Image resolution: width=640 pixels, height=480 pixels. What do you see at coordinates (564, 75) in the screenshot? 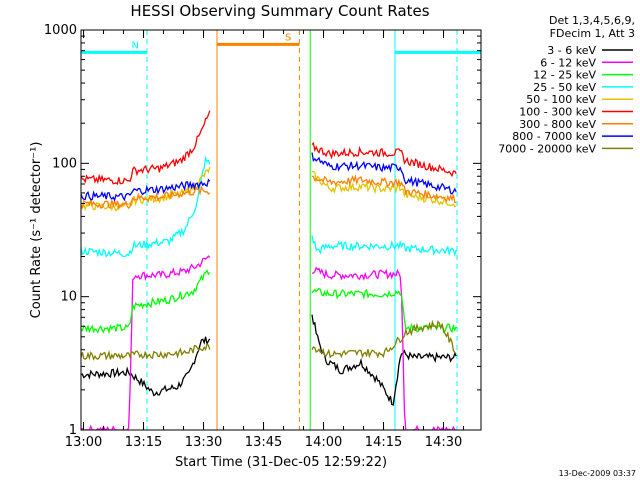
I see `legend-entry: 12 - 25 keV` at bounding box center [564, 75].